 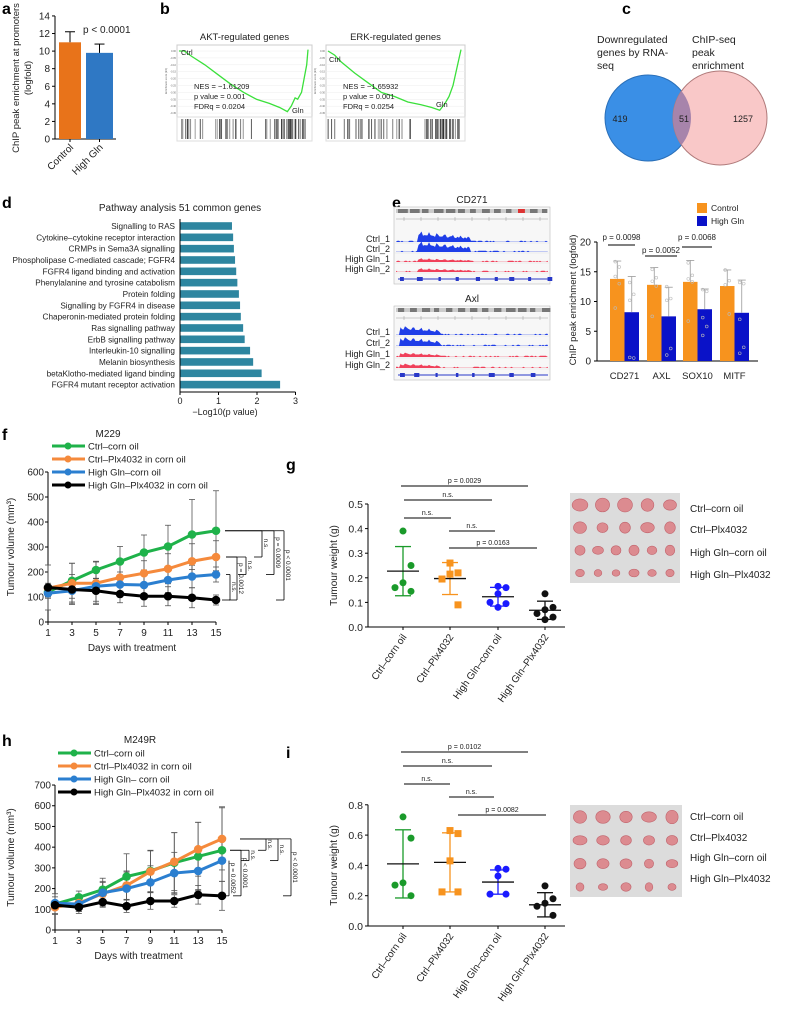 What do you see at coordinates (132, 351) in the screenshot?
I see `d-category-label: Interleukin-10 signalling` at bounding box center [132, 351].